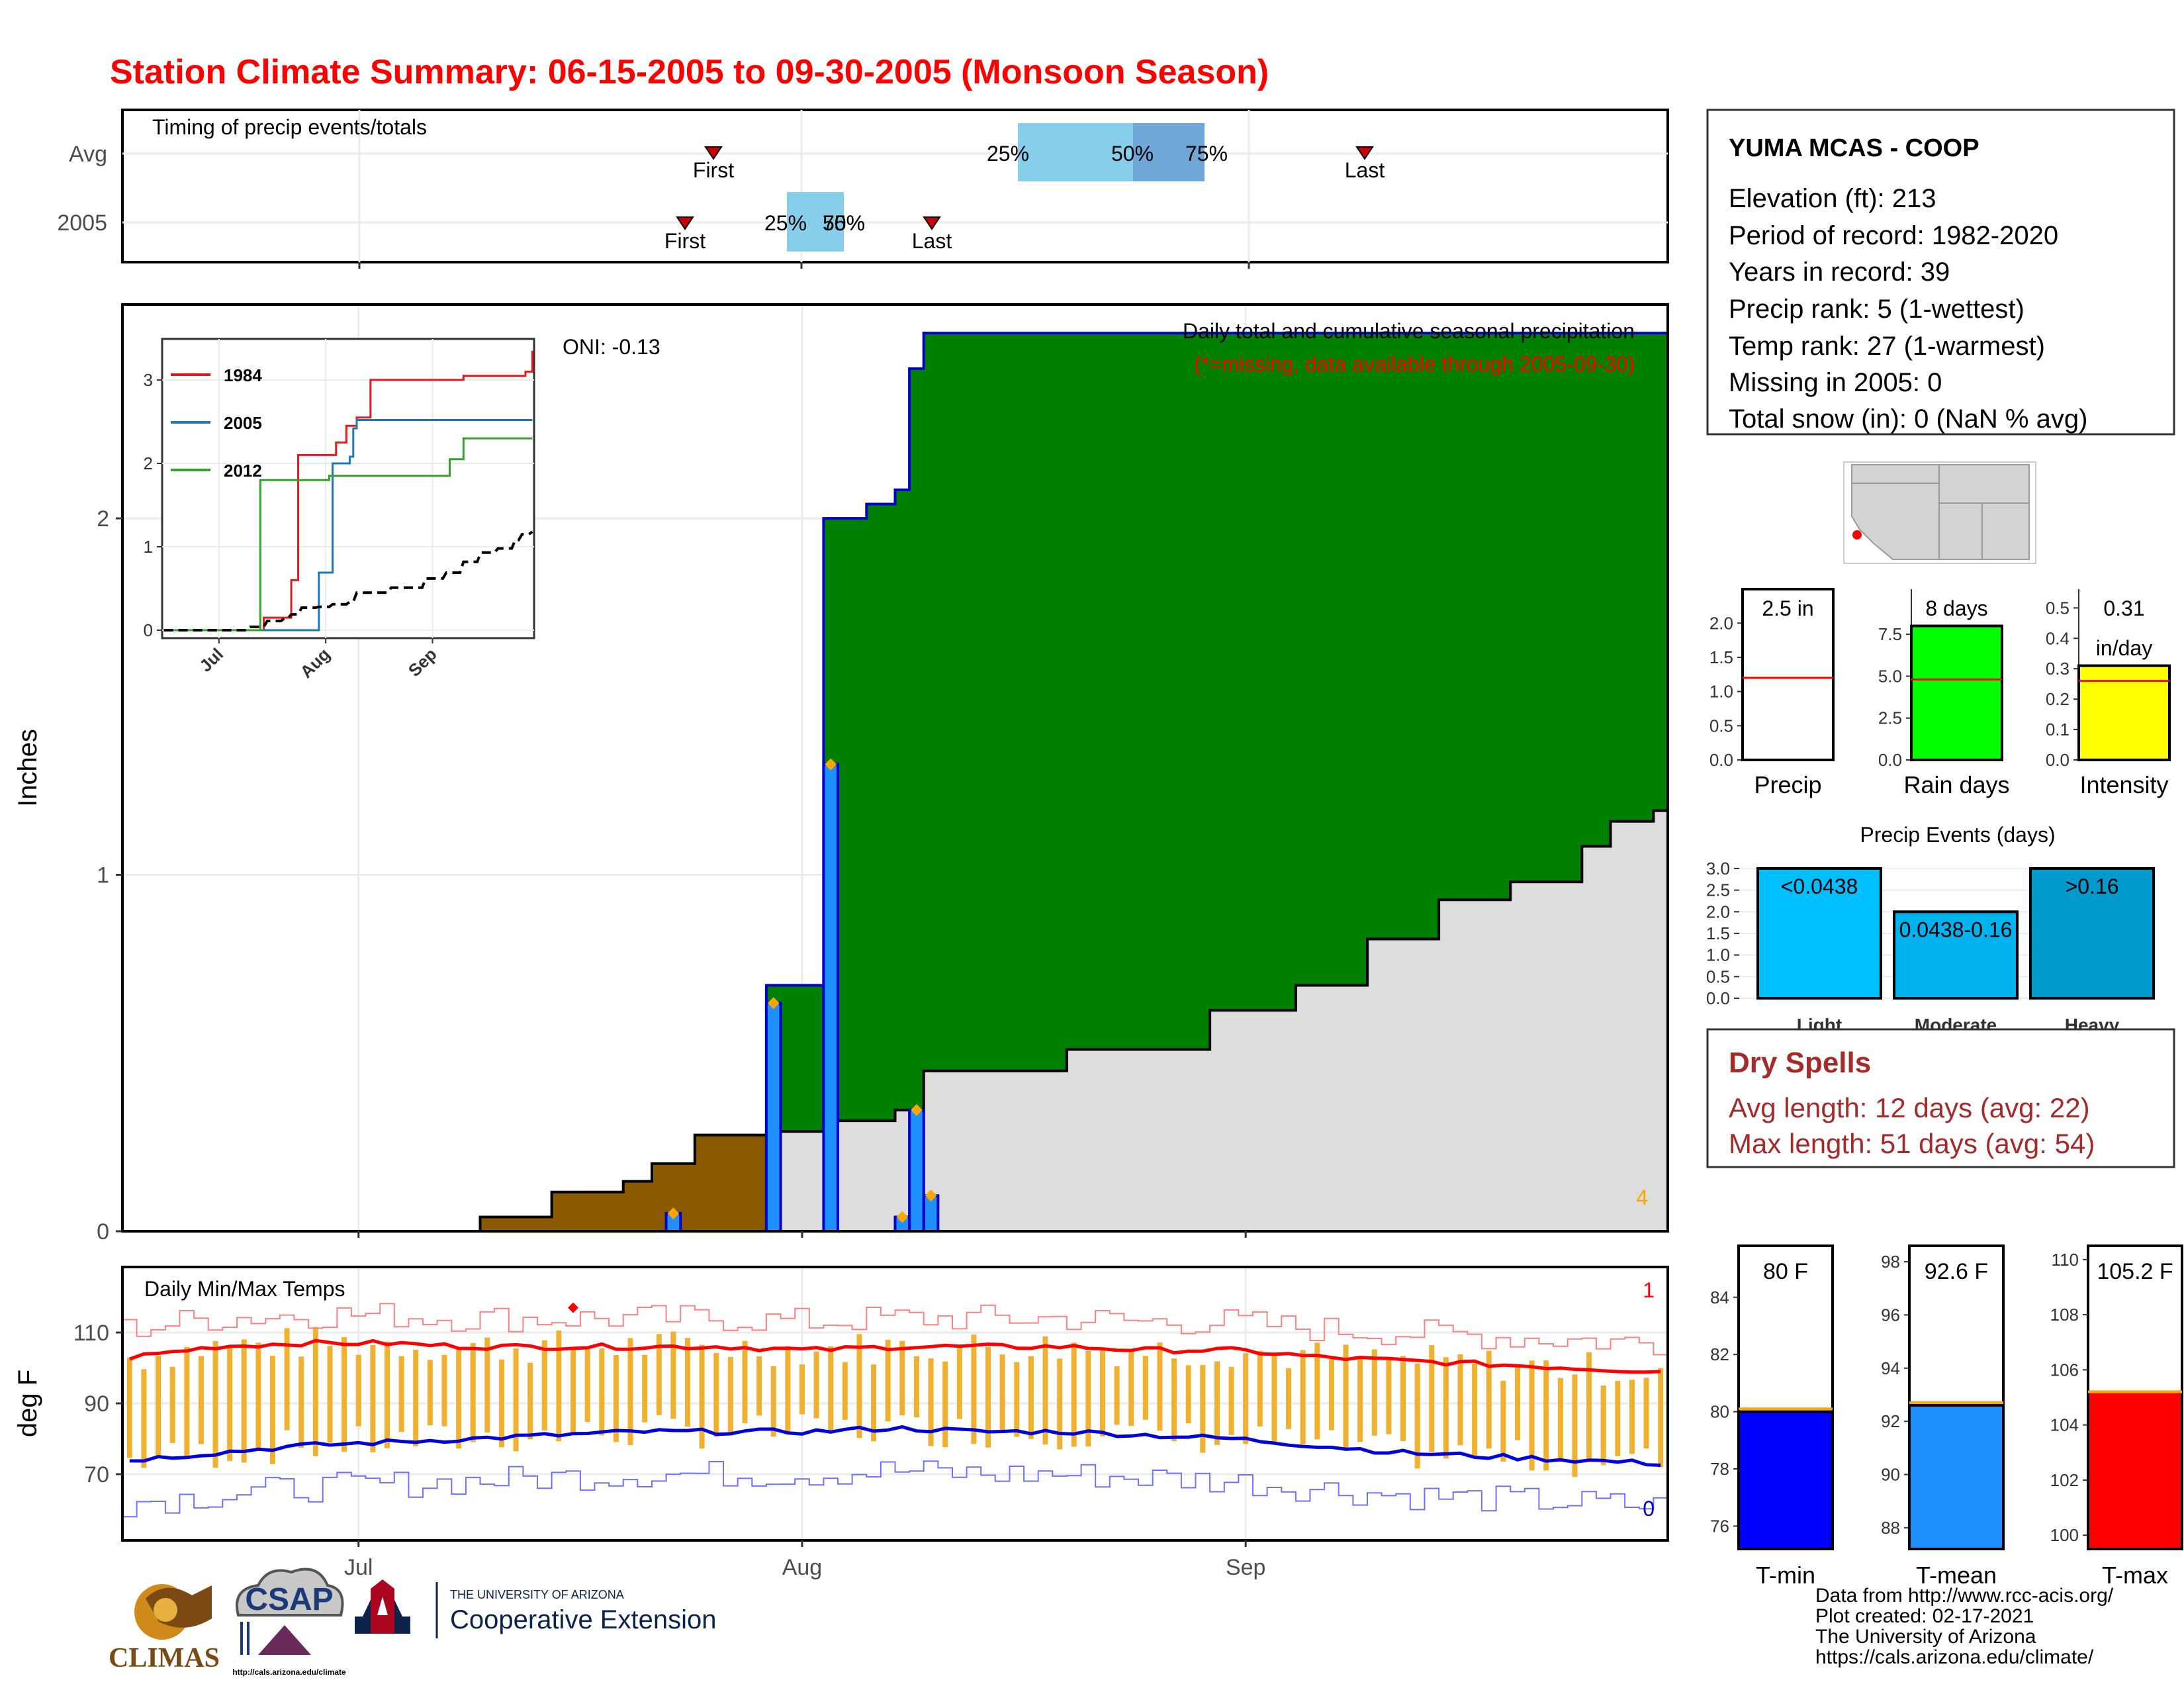 This screenshot has height=1688, width=2184. Describe the element at coordinates (844, 223) in the screenshot. I see `y2005-p50-label: 50%` at that location.